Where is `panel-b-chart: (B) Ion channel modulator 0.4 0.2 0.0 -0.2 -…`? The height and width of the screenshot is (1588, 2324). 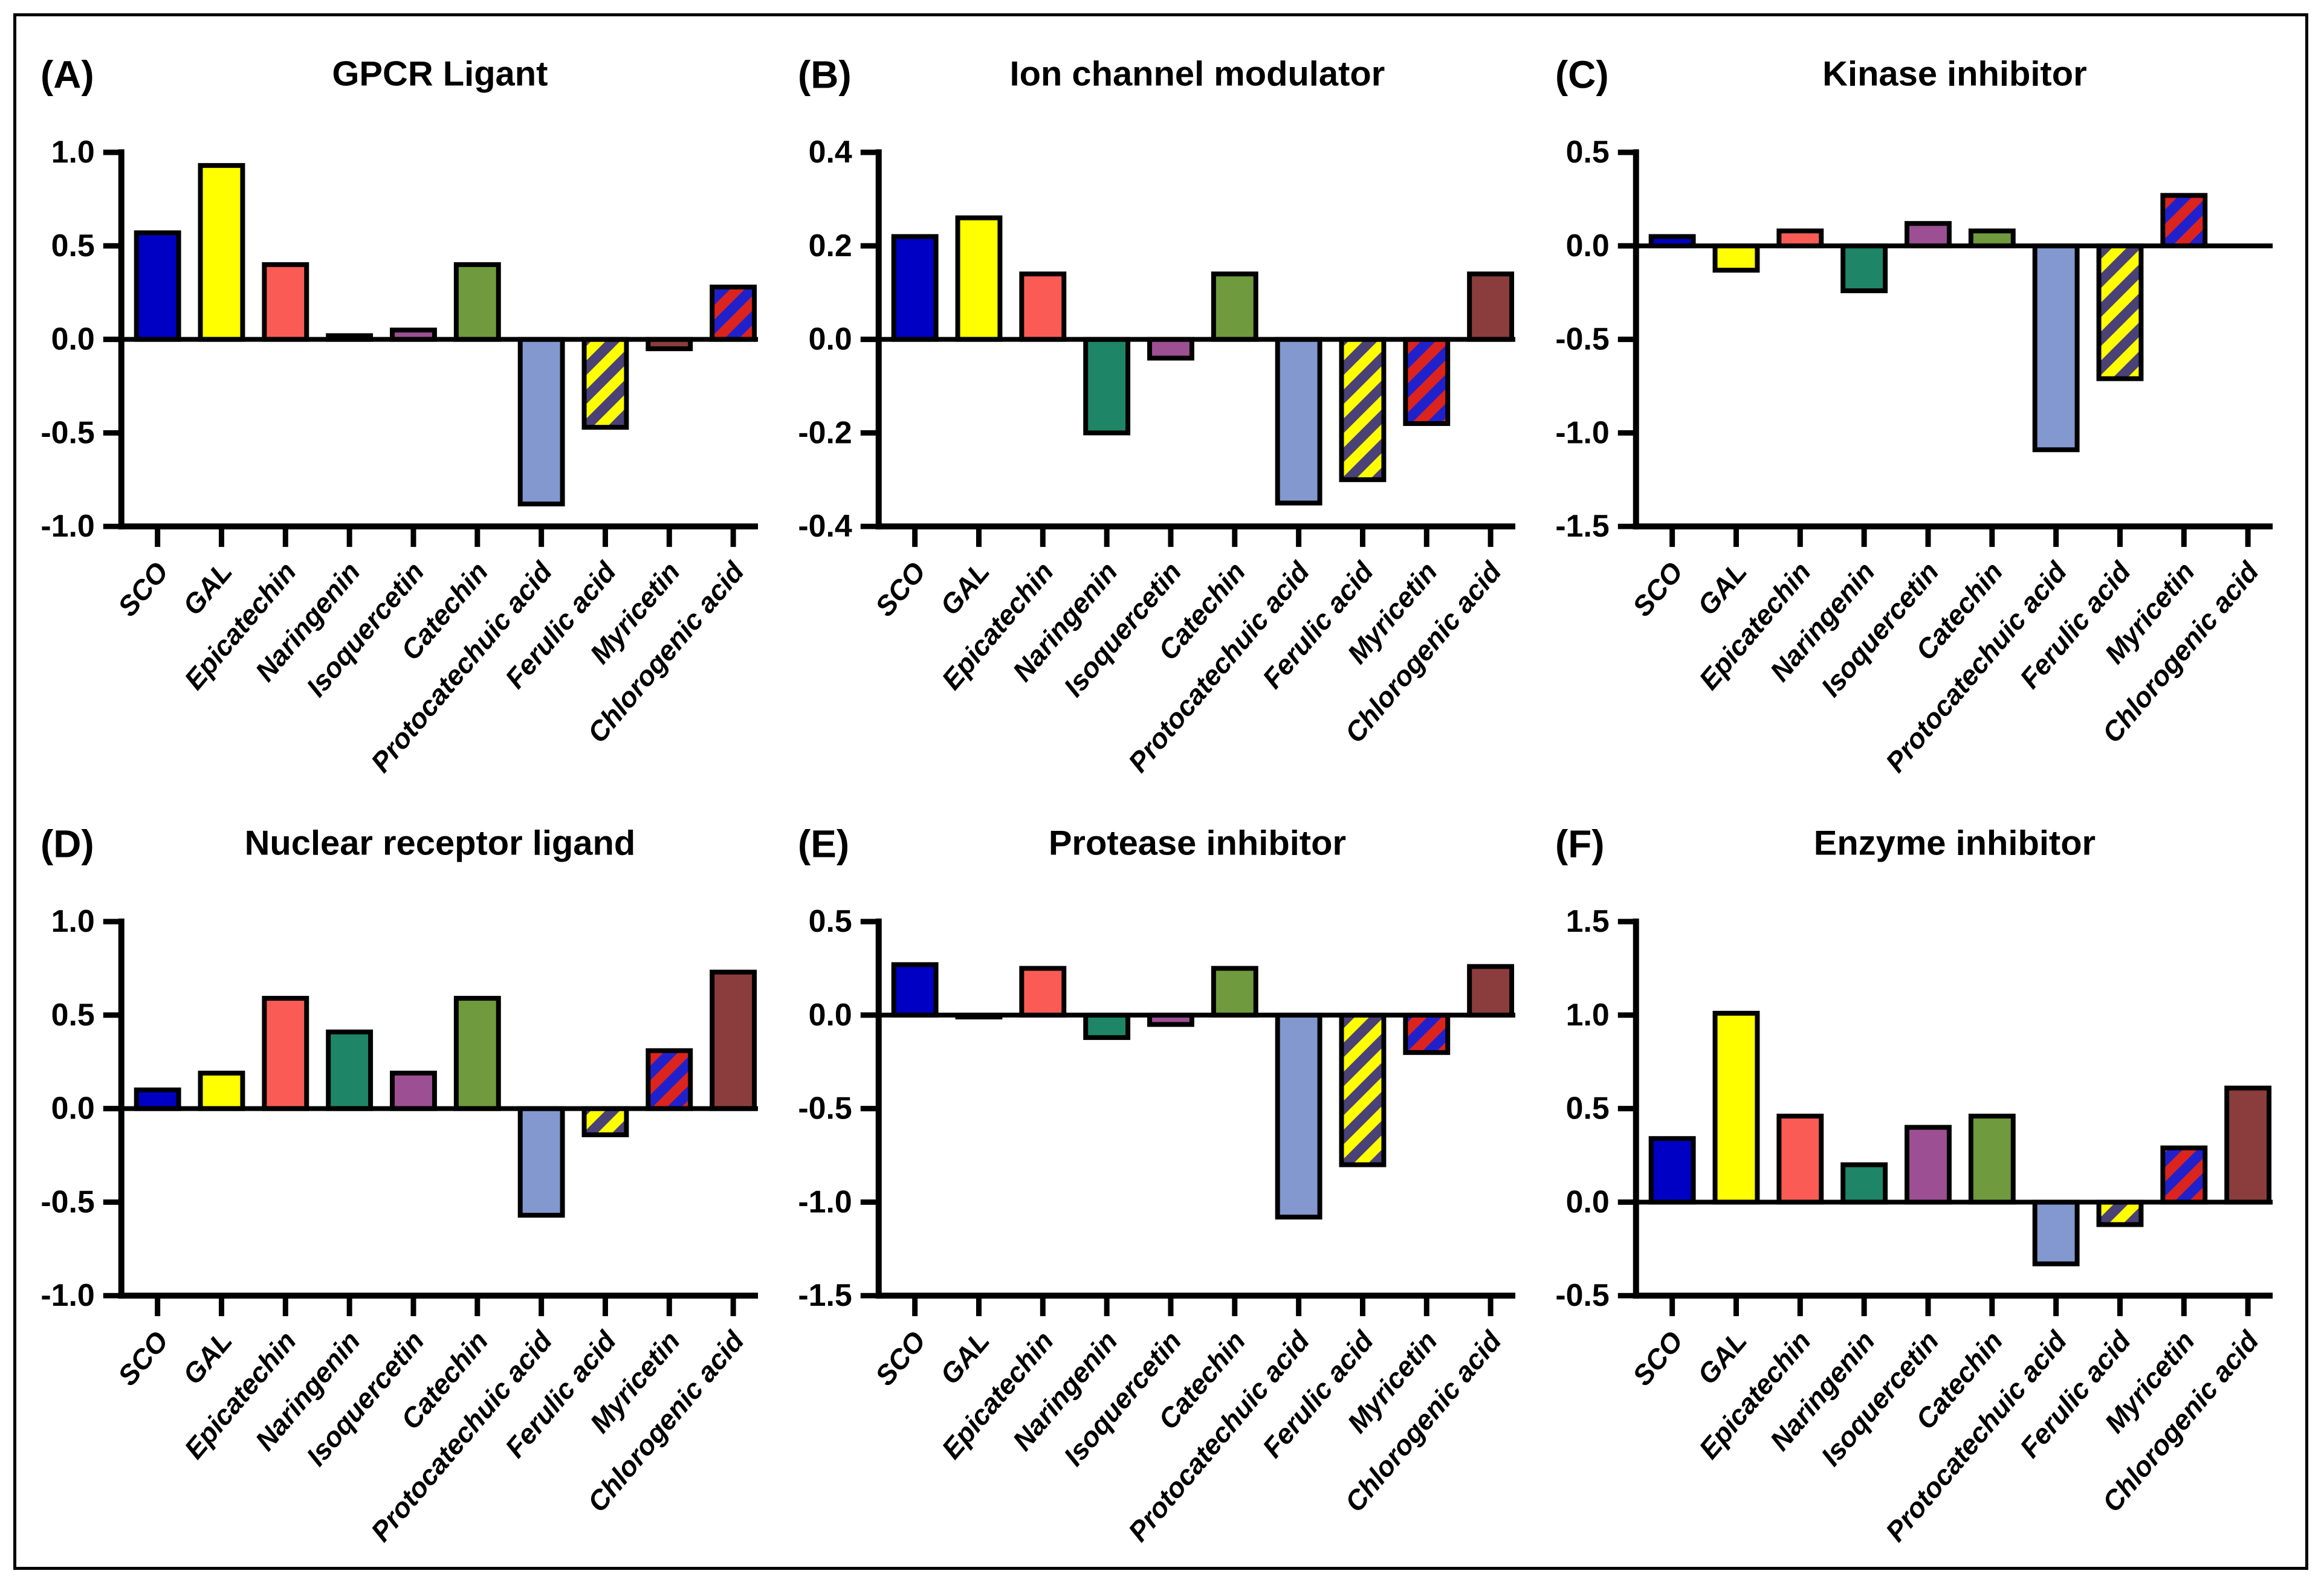 panel-b-chart: (B) Ion channel modulator 0.4 0.2 0.0 -0.2 -… is located at coordinates (1157, 415).